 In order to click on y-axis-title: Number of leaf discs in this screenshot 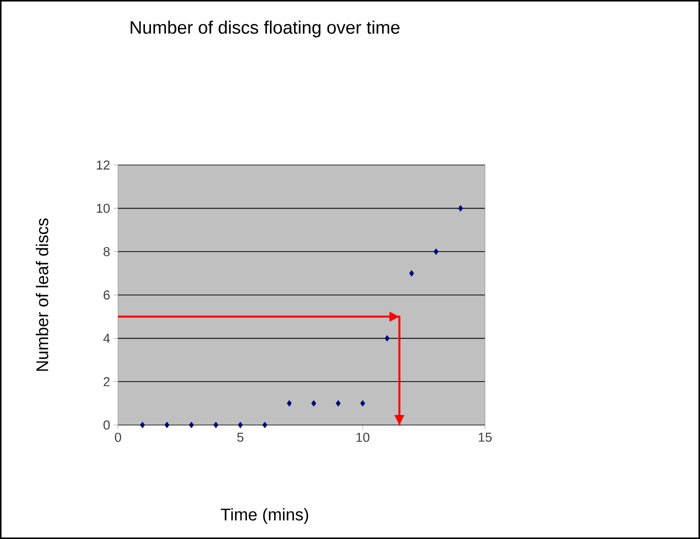, I will do `click(42, 294)`.